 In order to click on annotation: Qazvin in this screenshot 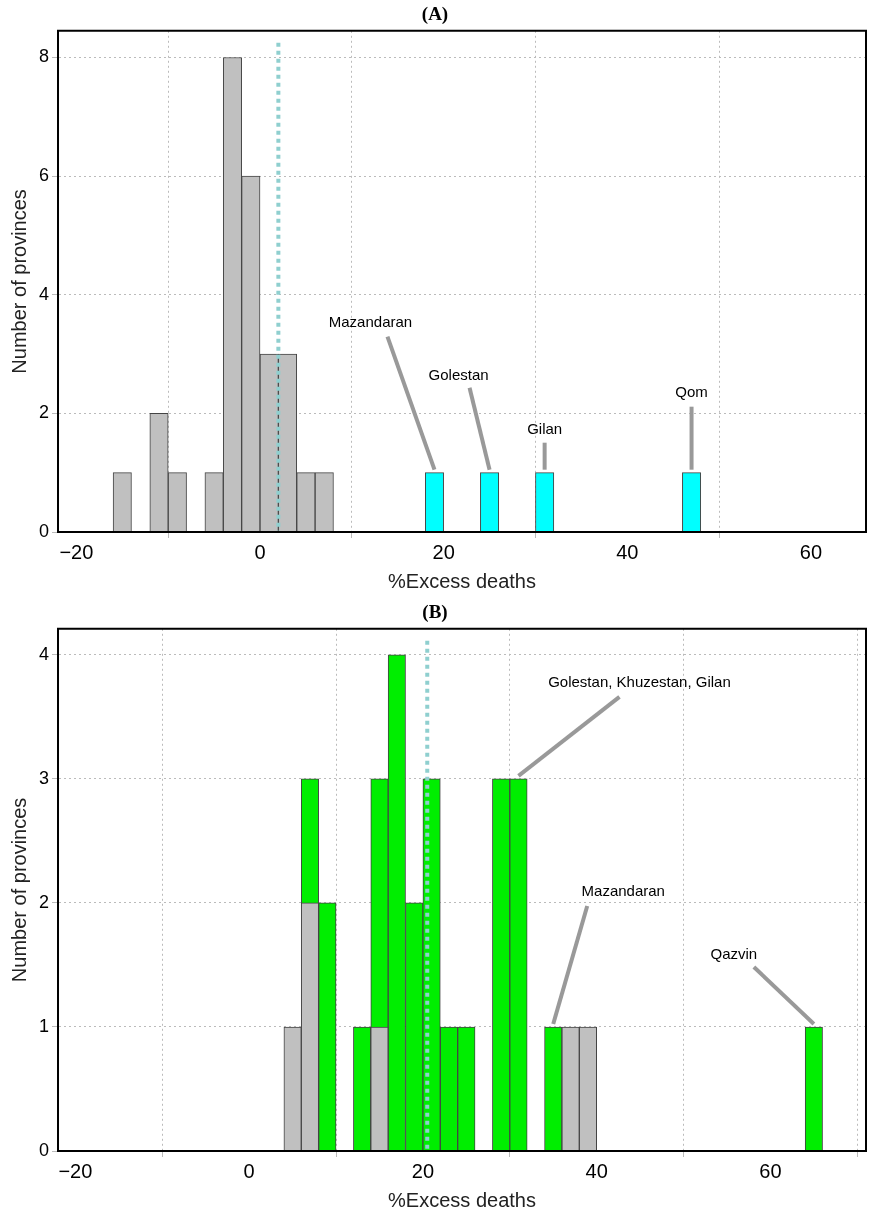, I will do `click(734, 954)`.